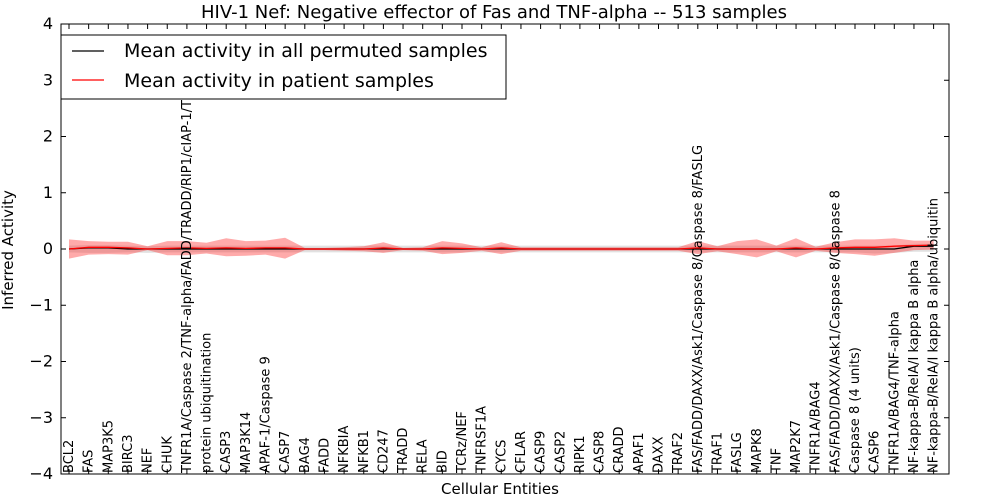  Describe the element at coordinates (796, 446) in the screenshot. I see `x-category-label: MAP2K7` at that location.